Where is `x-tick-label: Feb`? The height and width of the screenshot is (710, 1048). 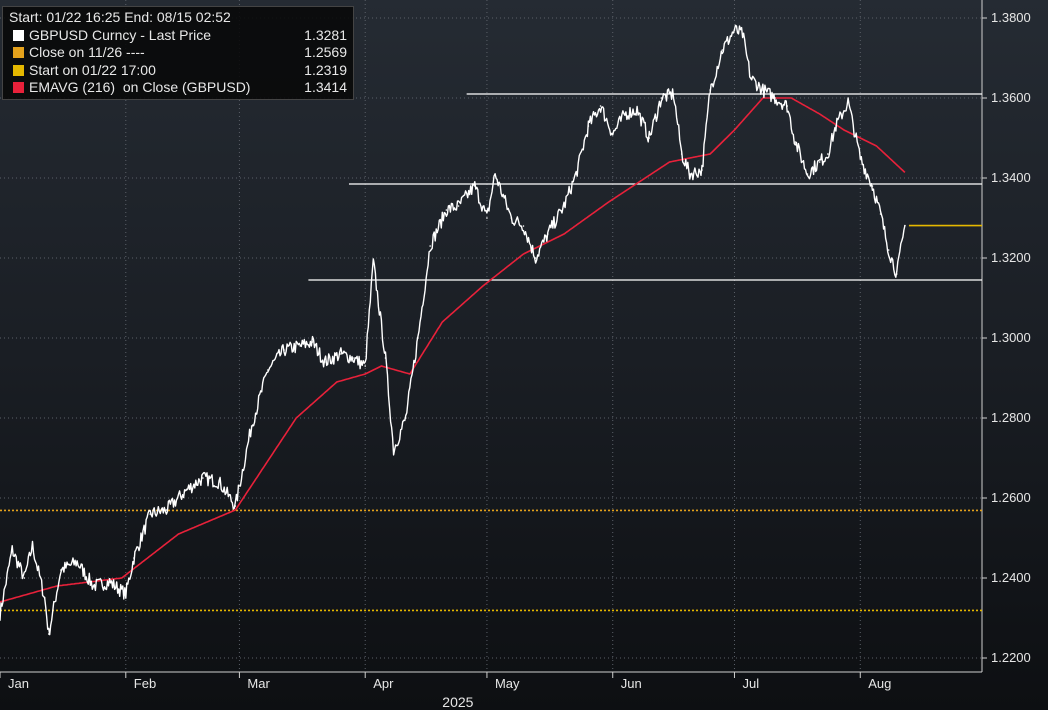
x-tick-label: Feb is located at coordinates (145, 683).